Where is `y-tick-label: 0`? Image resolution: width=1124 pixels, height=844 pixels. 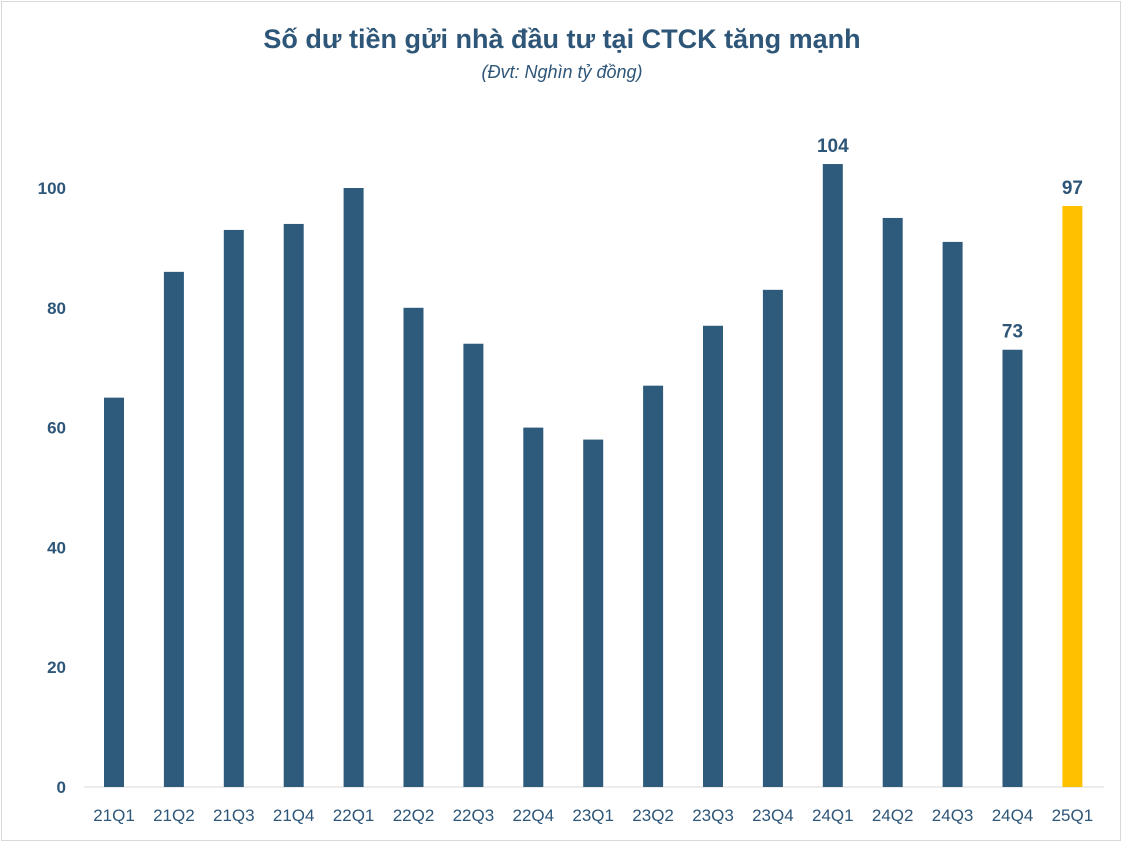 y-tick-label: 0 is located at coordinates (61, 787).